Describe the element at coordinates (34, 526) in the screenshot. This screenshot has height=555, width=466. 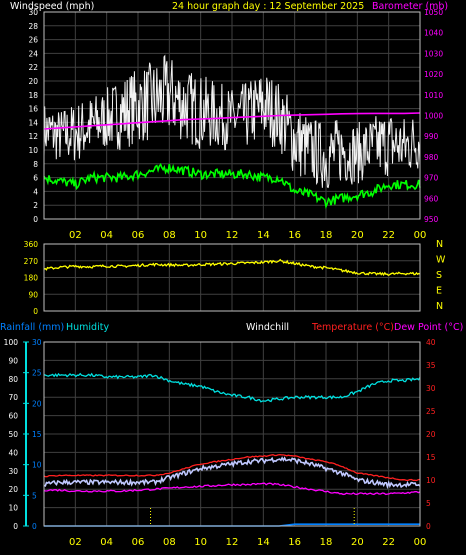
I see `rainfall-tick-label: 0` at that location.